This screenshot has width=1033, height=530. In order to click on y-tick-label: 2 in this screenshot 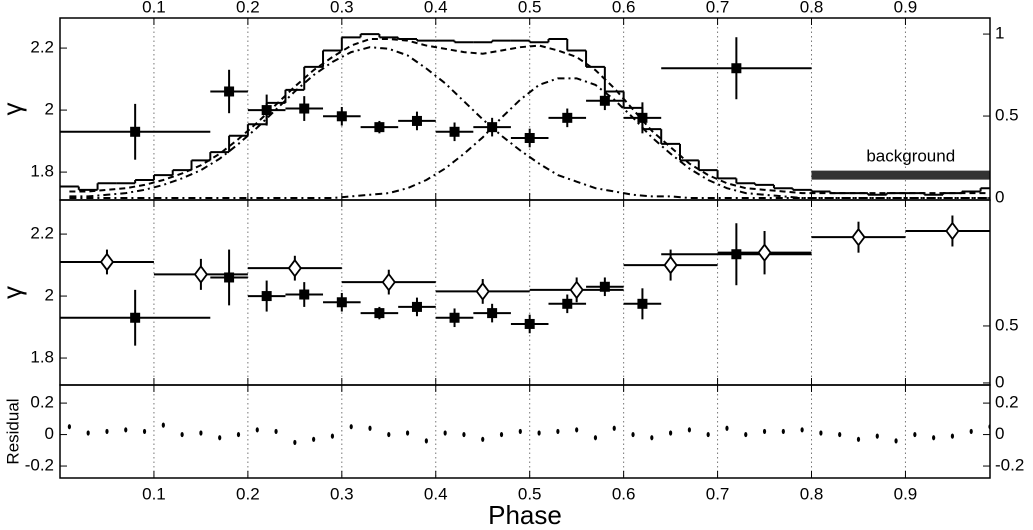, I will do `click(49, 295)`.